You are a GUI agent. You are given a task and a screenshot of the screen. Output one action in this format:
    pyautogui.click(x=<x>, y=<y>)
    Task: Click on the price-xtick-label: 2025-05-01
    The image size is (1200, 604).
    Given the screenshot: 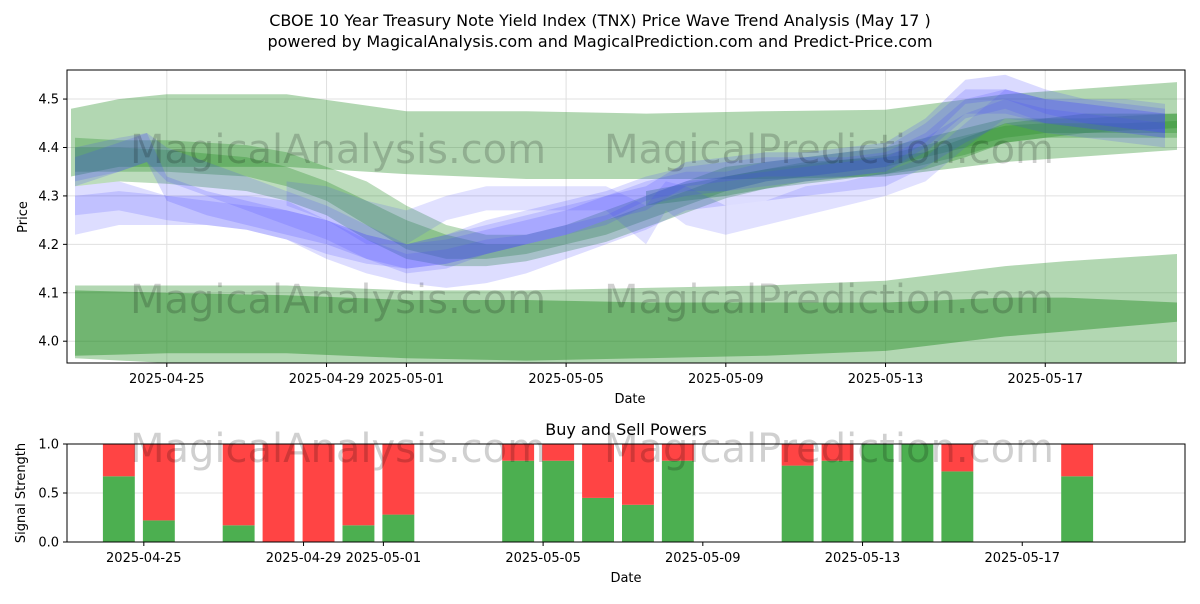 What is the action you would take?
    pyautogui.click(x=407, y=379)
    